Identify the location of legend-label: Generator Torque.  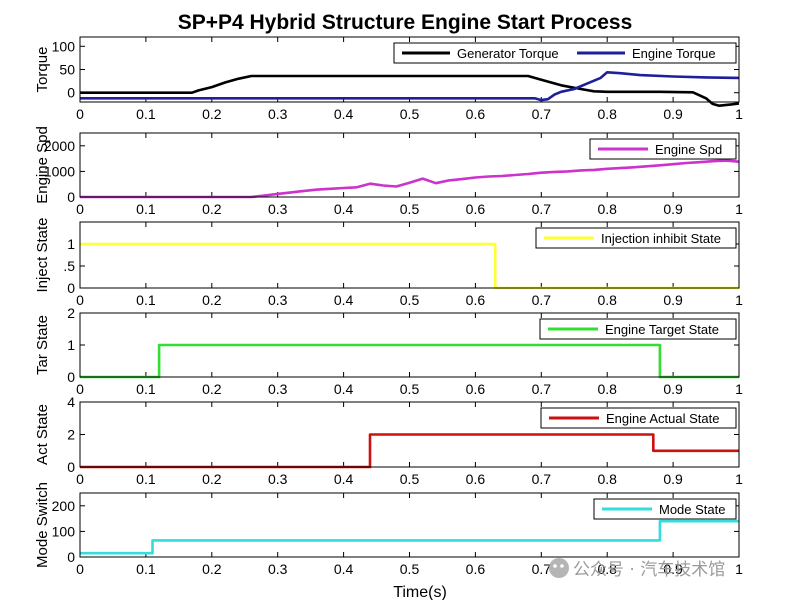
(508, 53).